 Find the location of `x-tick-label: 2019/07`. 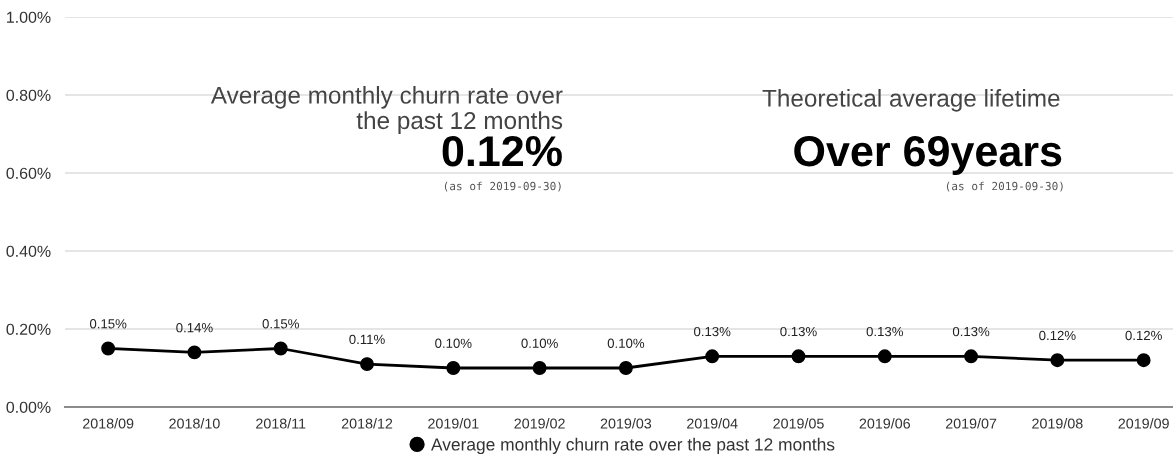

x-tick-label: 2019/07 is located at coordinates (971, 423).